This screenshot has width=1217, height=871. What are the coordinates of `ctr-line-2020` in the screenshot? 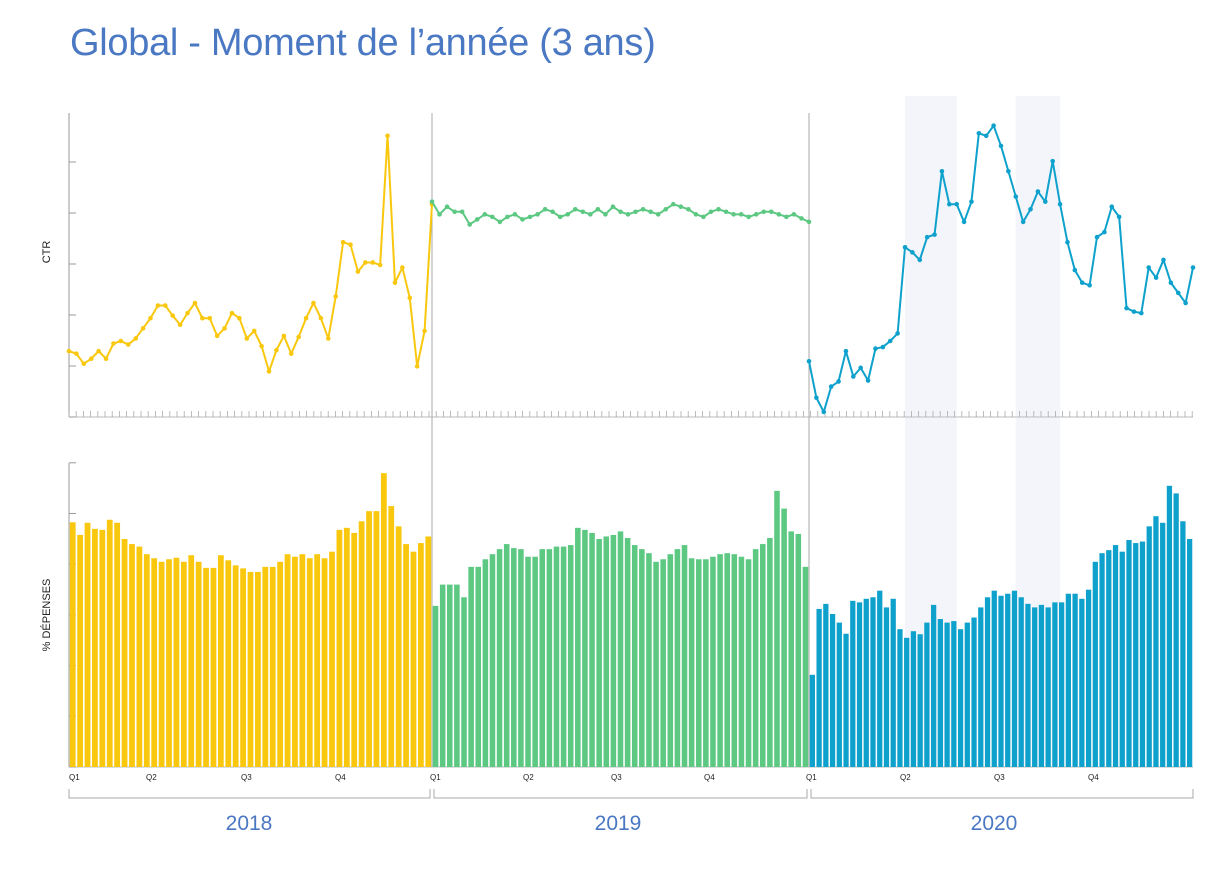 It's located at (1001, 268).